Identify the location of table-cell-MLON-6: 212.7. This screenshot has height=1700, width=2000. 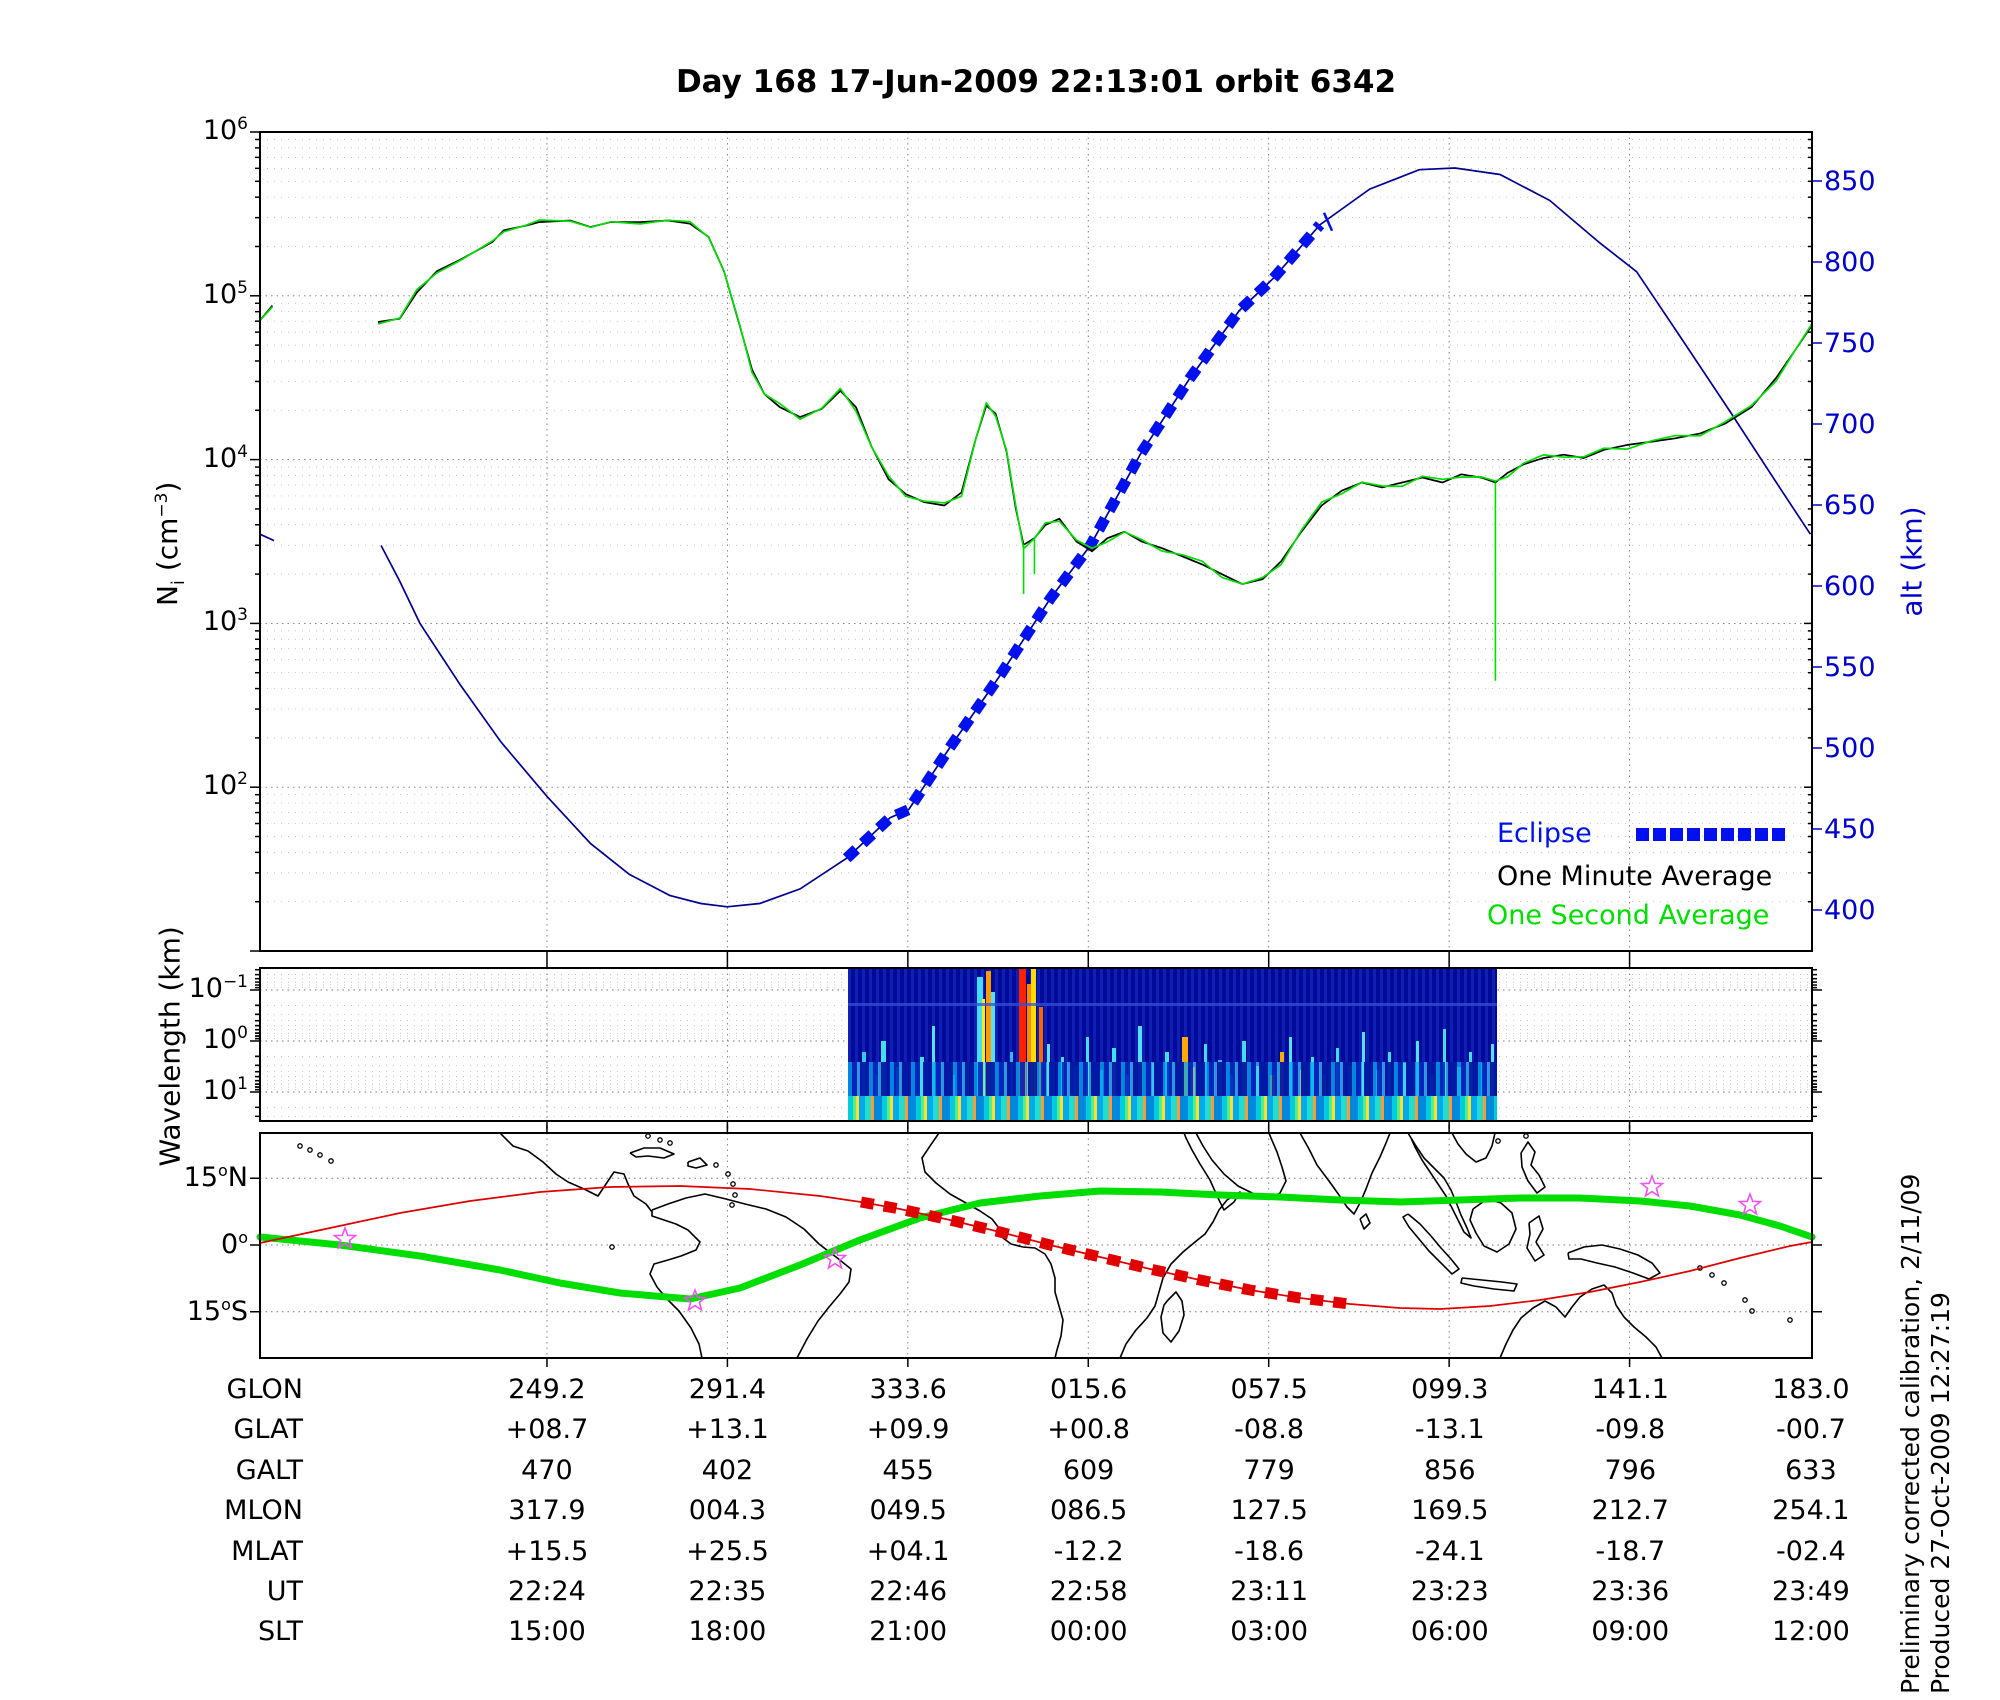
(1630, 1511).